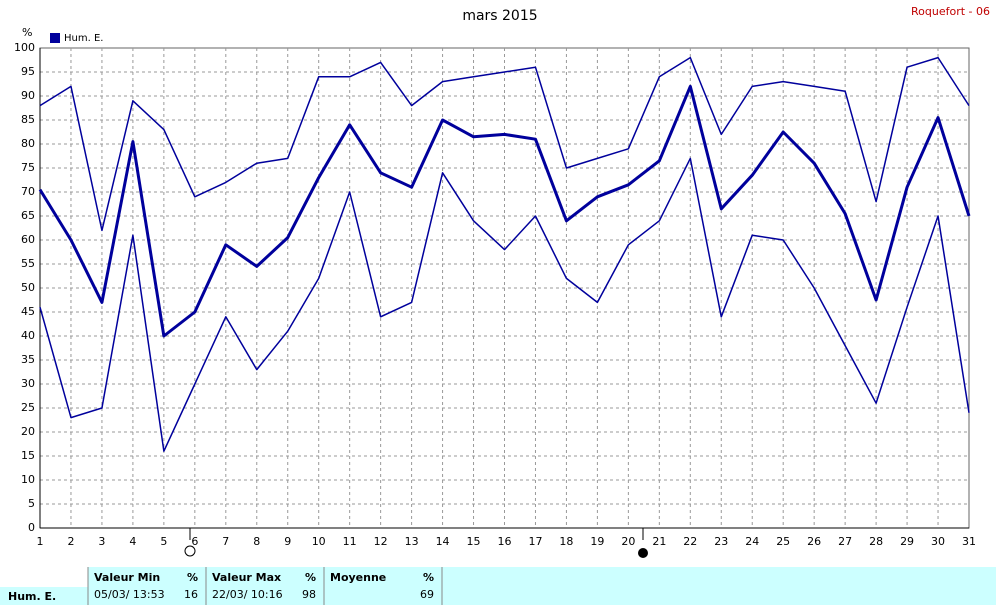 Image resolution: width=996 pixels, height=605 pixels. I want to click on x-tick-label: 20, so click(628, 541).